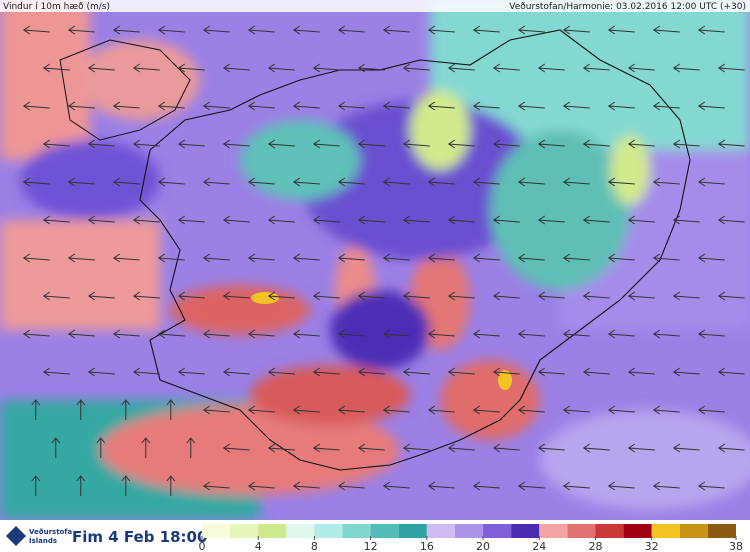 The image size is (750, 552). I want to click on coastline, so click(125, 90).